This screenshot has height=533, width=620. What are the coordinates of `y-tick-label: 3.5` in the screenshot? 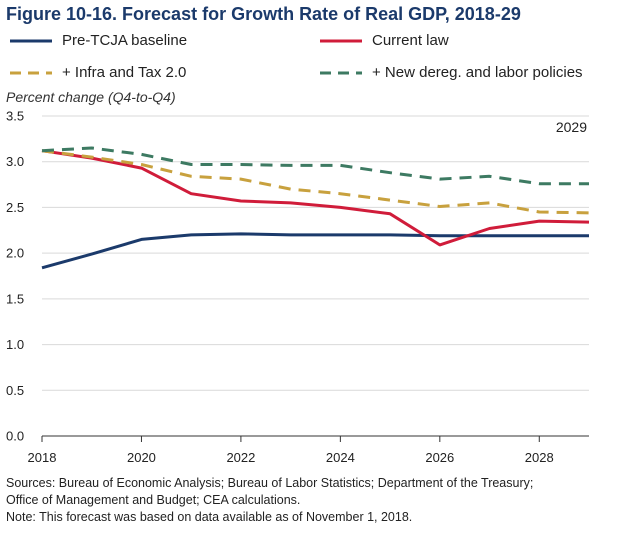 It's located at (15, 116).